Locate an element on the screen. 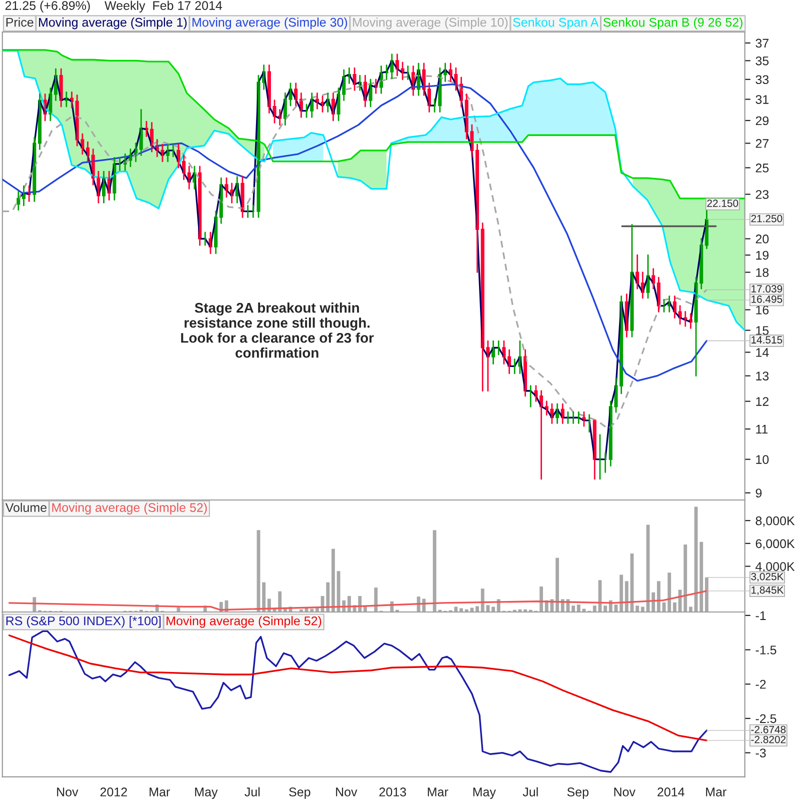 This screenshot has height=800, width=800. legend-title: Volume is located at coordinates (26, 507).